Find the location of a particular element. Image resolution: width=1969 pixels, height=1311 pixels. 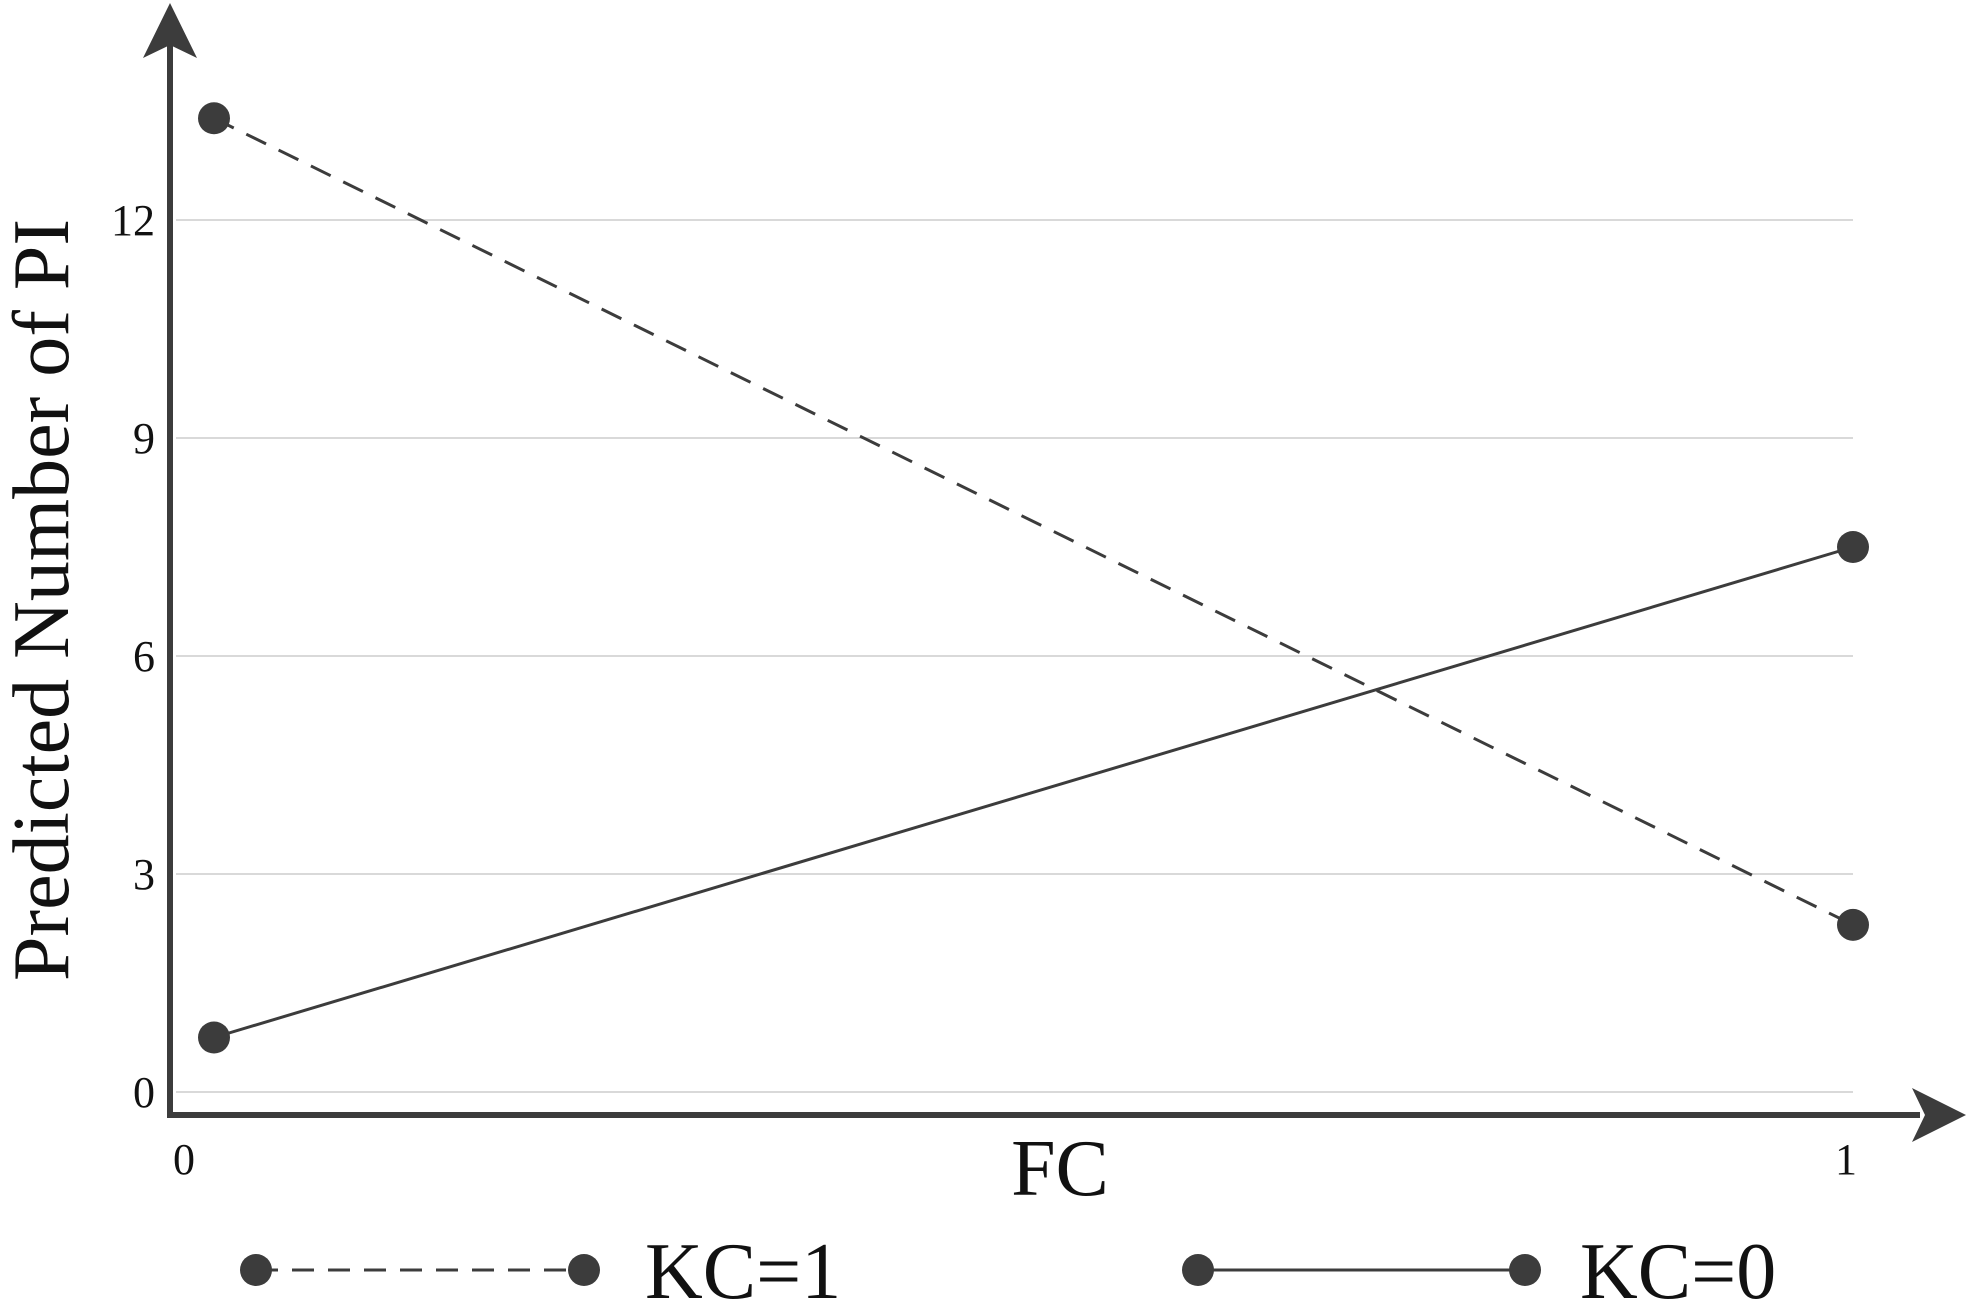

y-tick-label: 9 is located at coordinates (144, 438).